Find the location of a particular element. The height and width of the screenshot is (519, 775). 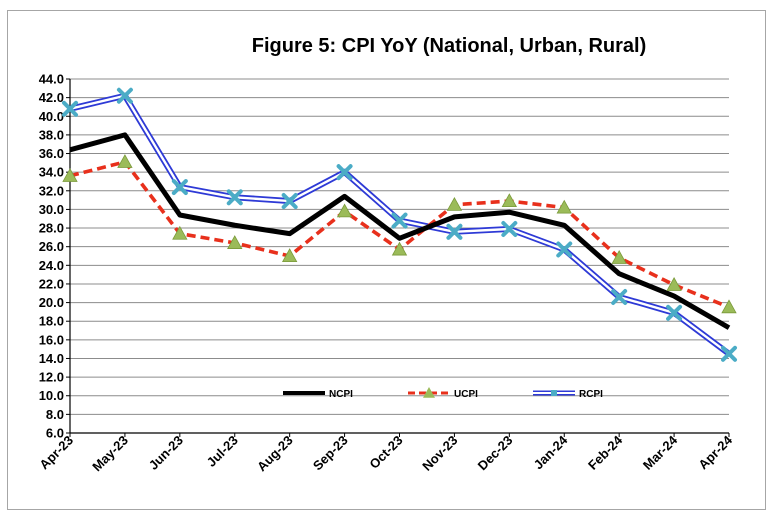

y-tick-label: 44.0 is located at coordinates (51, 79).